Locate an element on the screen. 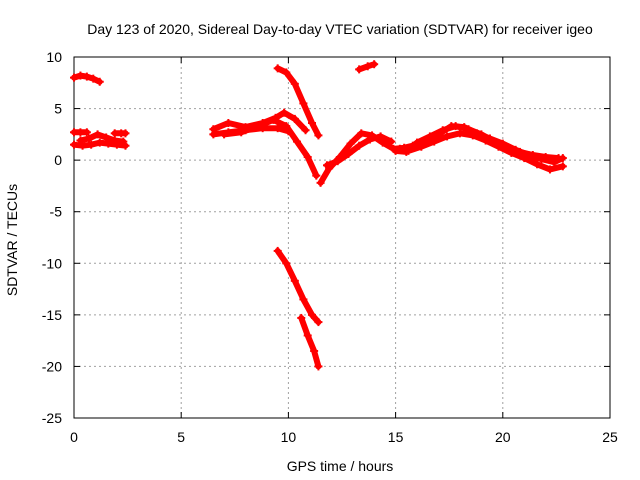  x-tick-label: 20 is located at coordinates (503, 437).